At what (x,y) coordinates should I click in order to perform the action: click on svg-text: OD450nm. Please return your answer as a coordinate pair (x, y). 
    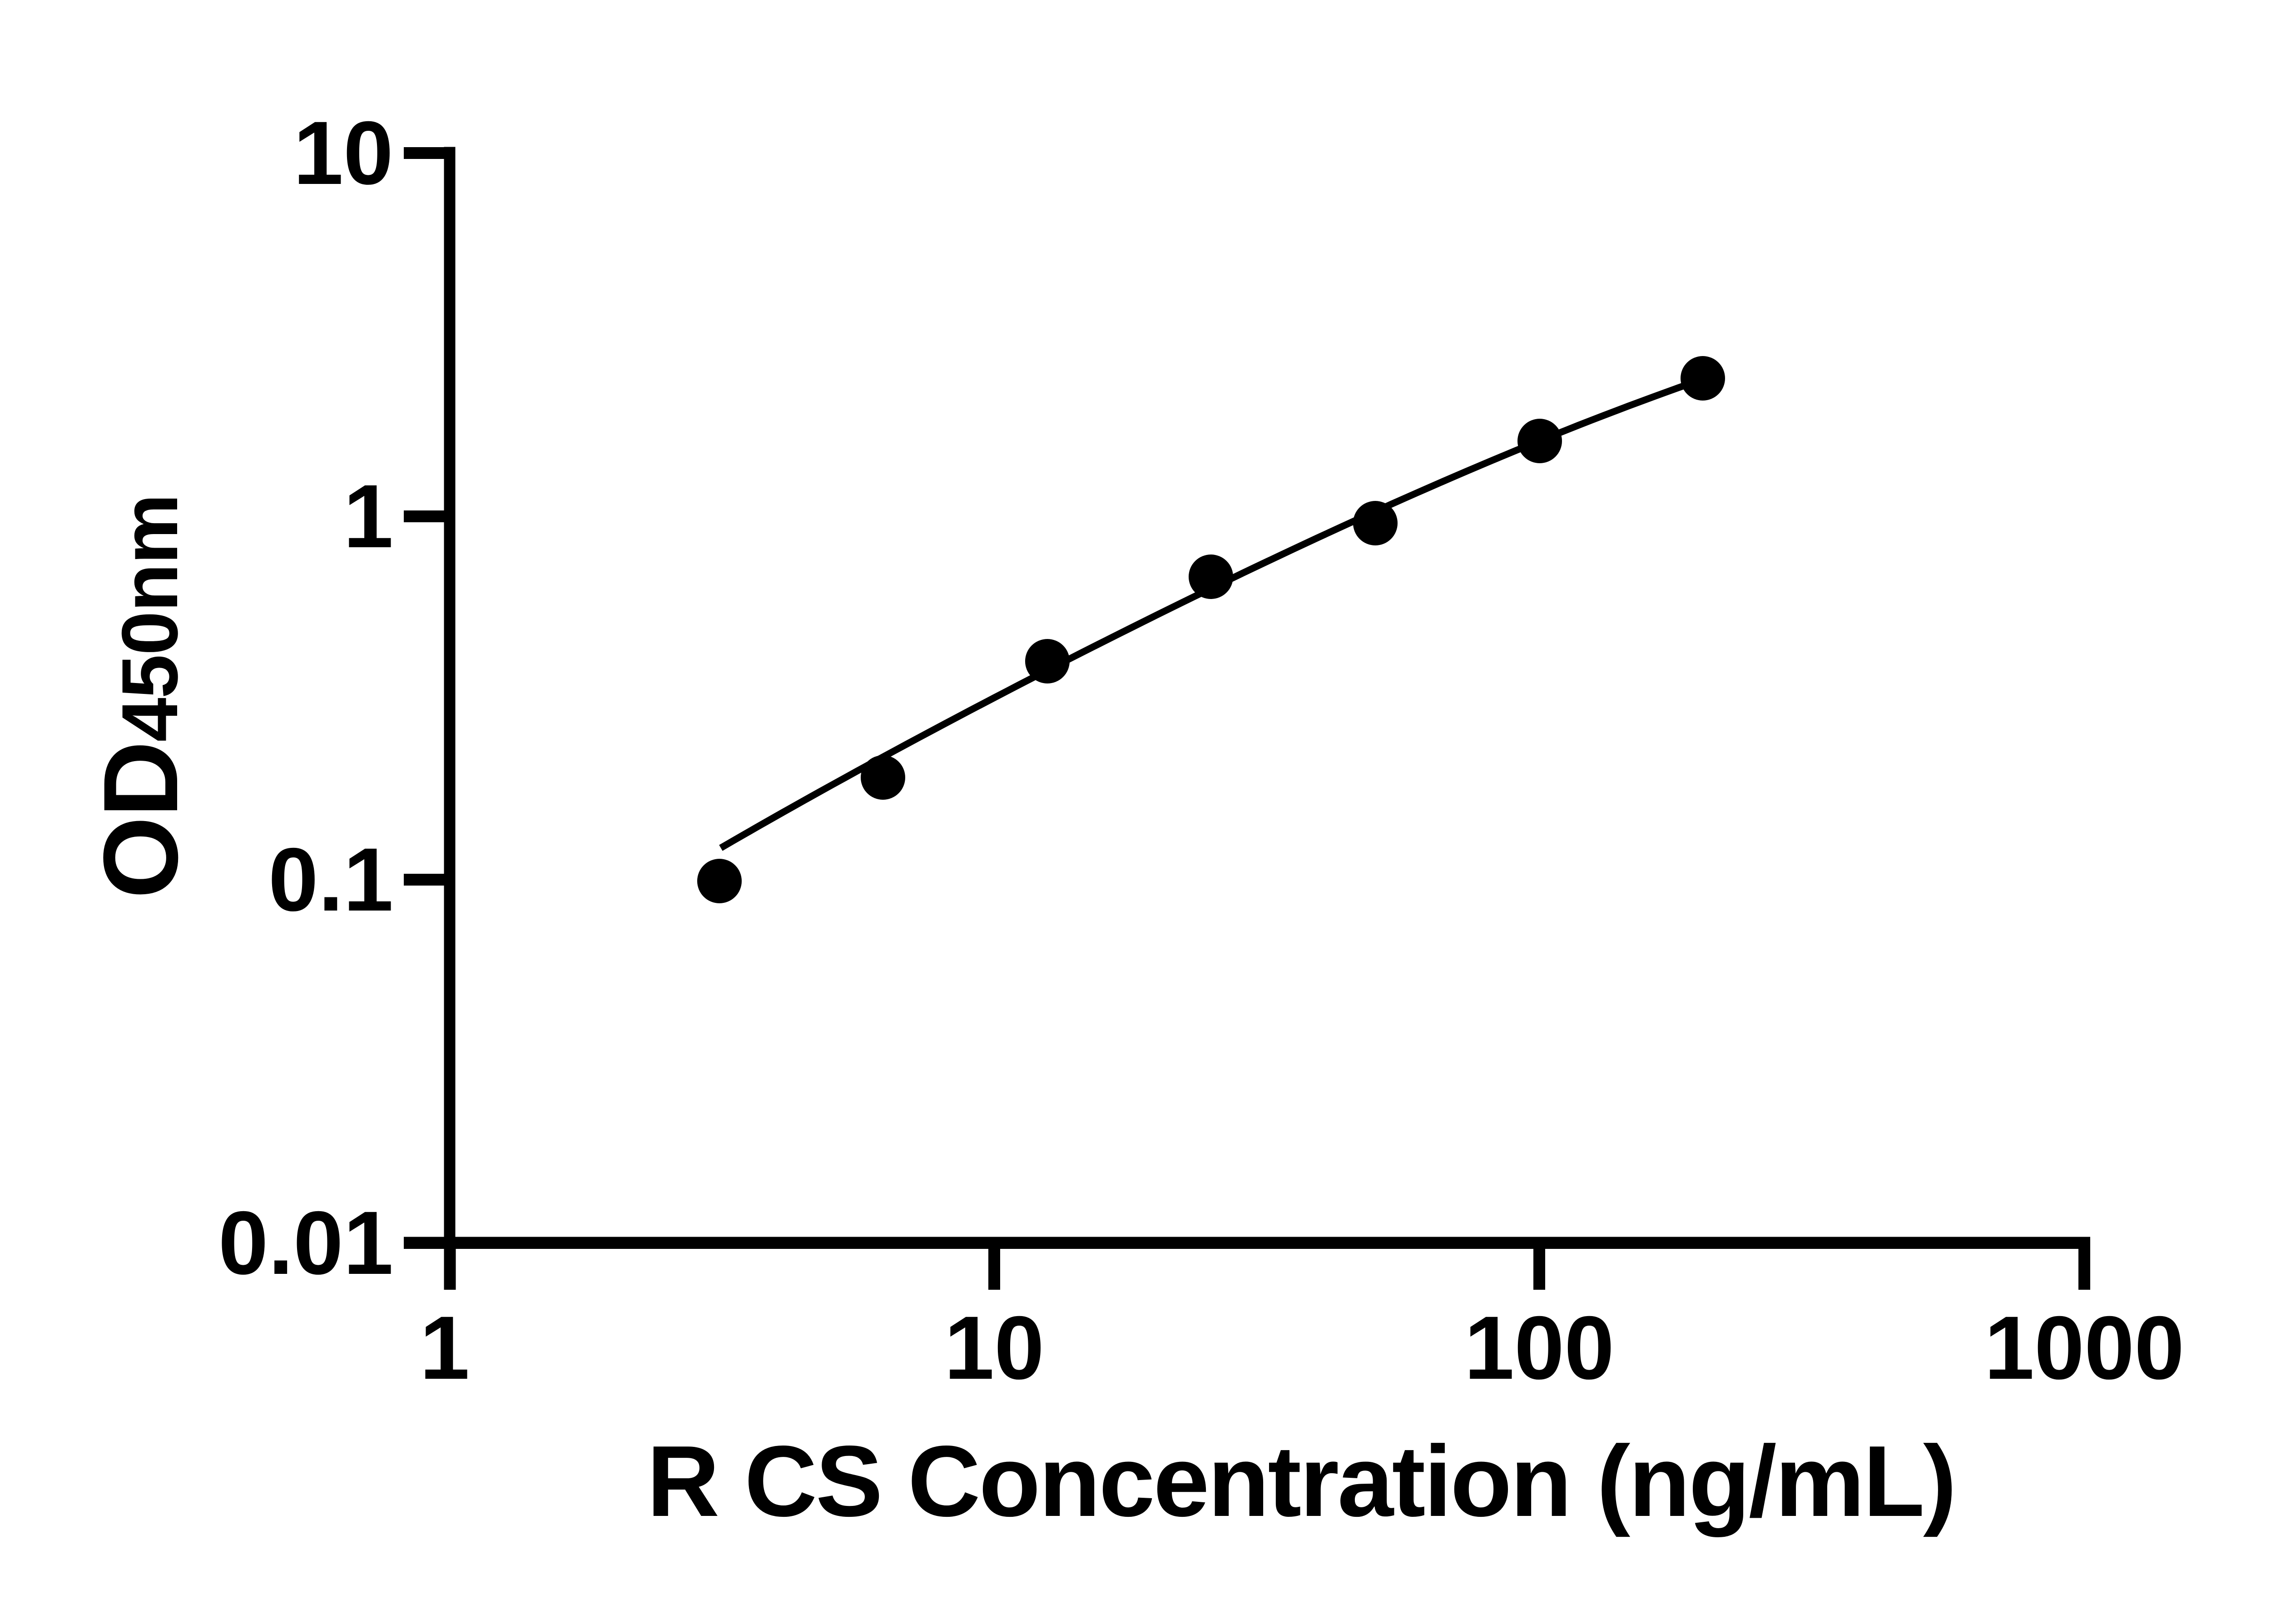
    Looking at the image, I should click on (141, 697).